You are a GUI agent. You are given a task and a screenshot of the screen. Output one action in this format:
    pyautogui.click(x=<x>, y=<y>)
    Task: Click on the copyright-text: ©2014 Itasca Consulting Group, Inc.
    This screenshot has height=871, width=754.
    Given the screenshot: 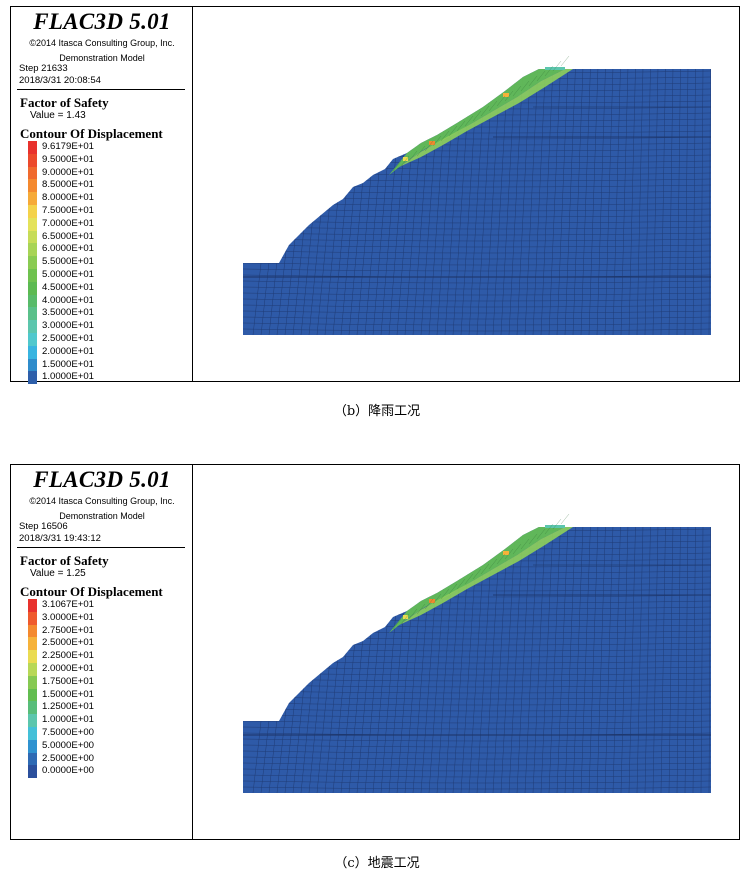 What is the action you would take?
    pyautogui.click(x=102, y=501)
    